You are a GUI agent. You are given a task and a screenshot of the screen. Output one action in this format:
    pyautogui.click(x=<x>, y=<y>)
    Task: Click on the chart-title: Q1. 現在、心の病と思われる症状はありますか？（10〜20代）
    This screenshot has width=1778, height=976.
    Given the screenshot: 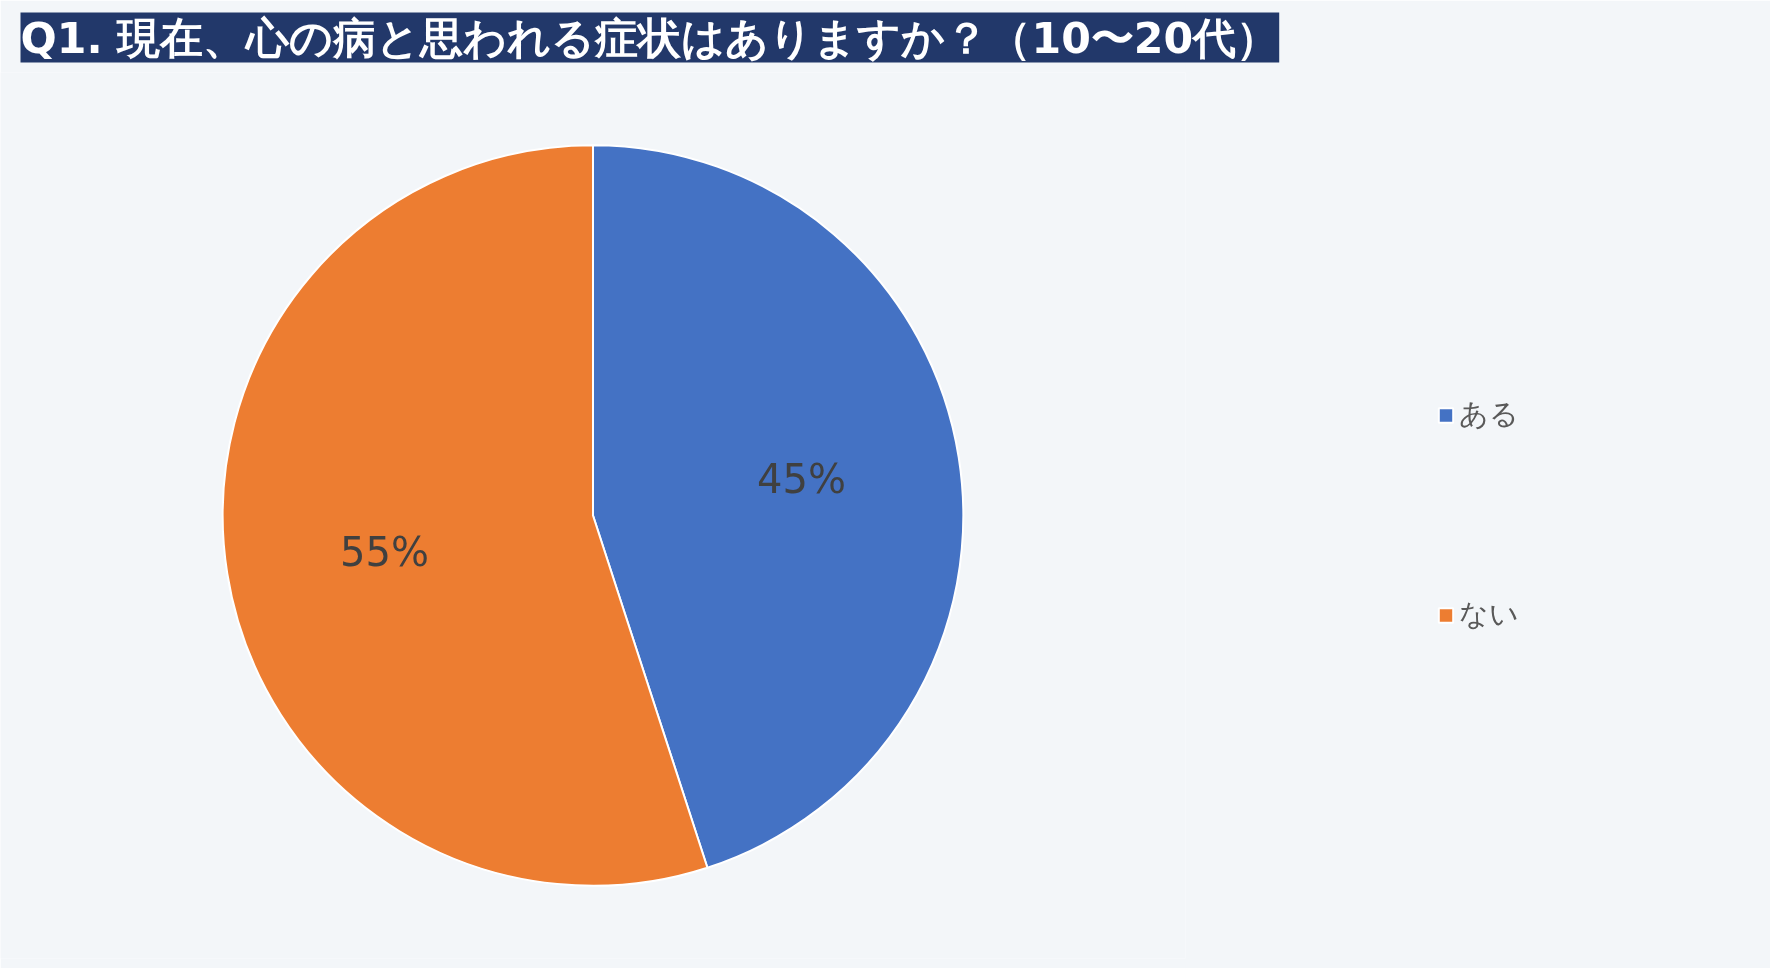 What is the action you would take?
    pyautogui.click(x=650, y=37)
    